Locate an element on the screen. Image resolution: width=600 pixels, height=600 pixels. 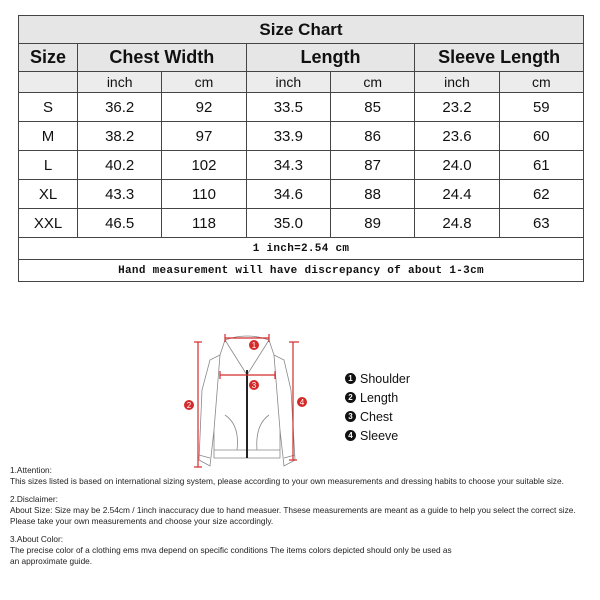
size-cell: XXL is located at coordinates (48, 223).